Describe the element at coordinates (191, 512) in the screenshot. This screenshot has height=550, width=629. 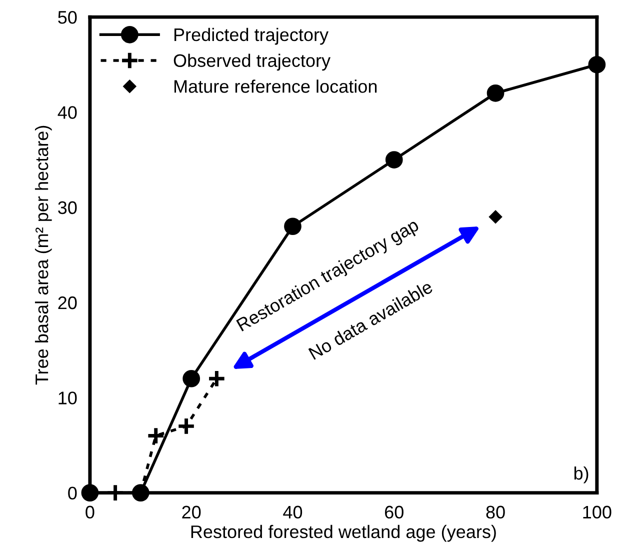
I see `x-tick-label: 20` at that location.